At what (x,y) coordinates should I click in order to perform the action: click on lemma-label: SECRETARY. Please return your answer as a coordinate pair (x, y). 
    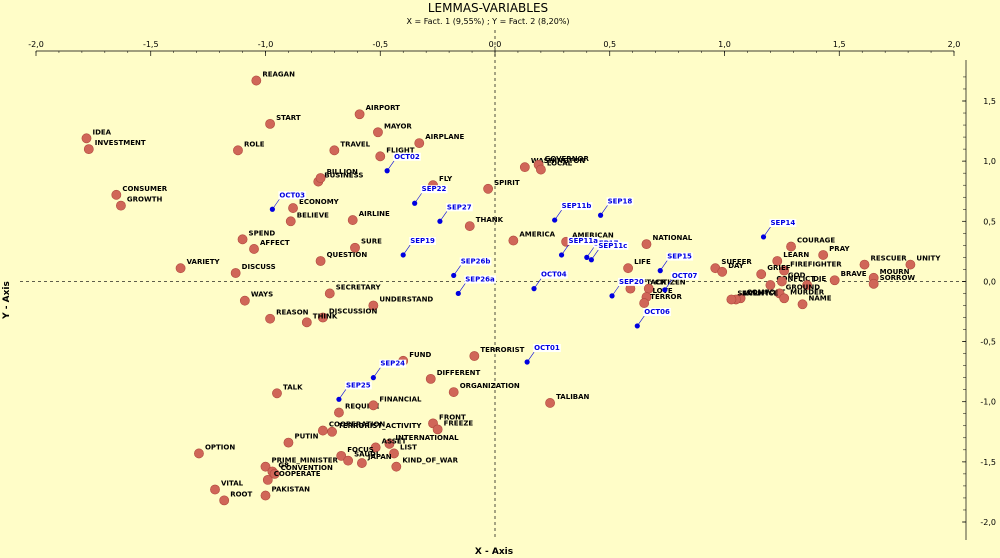
    Looking at the image, I should click on (359, 287).